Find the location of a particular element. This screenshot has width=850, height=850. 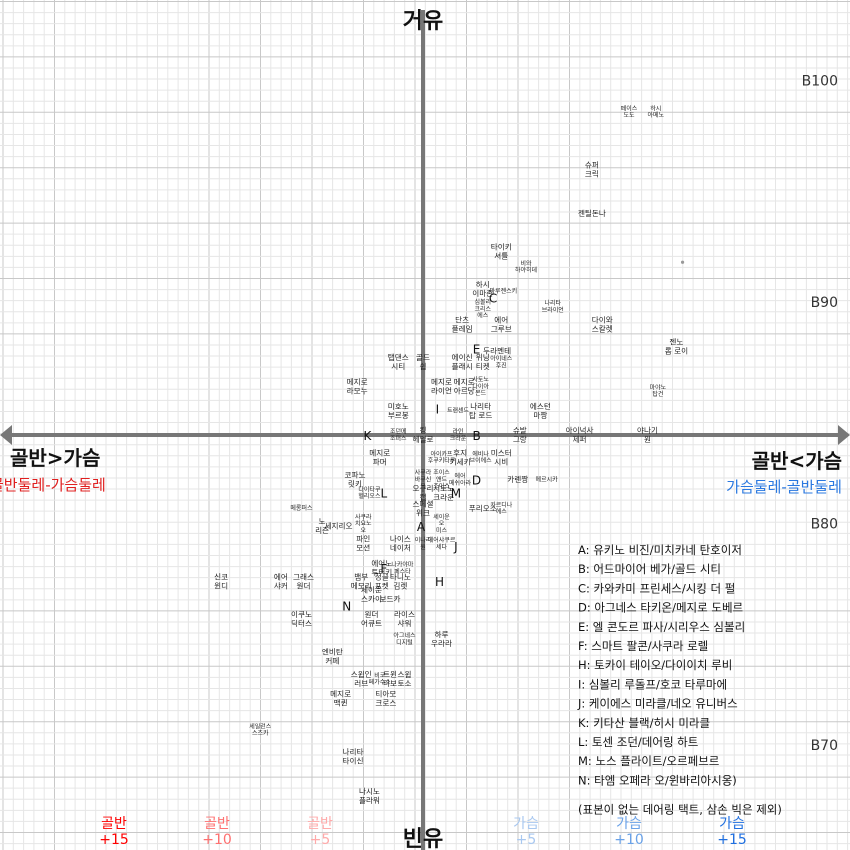

stray-dot is located at coordinates (682, 262).